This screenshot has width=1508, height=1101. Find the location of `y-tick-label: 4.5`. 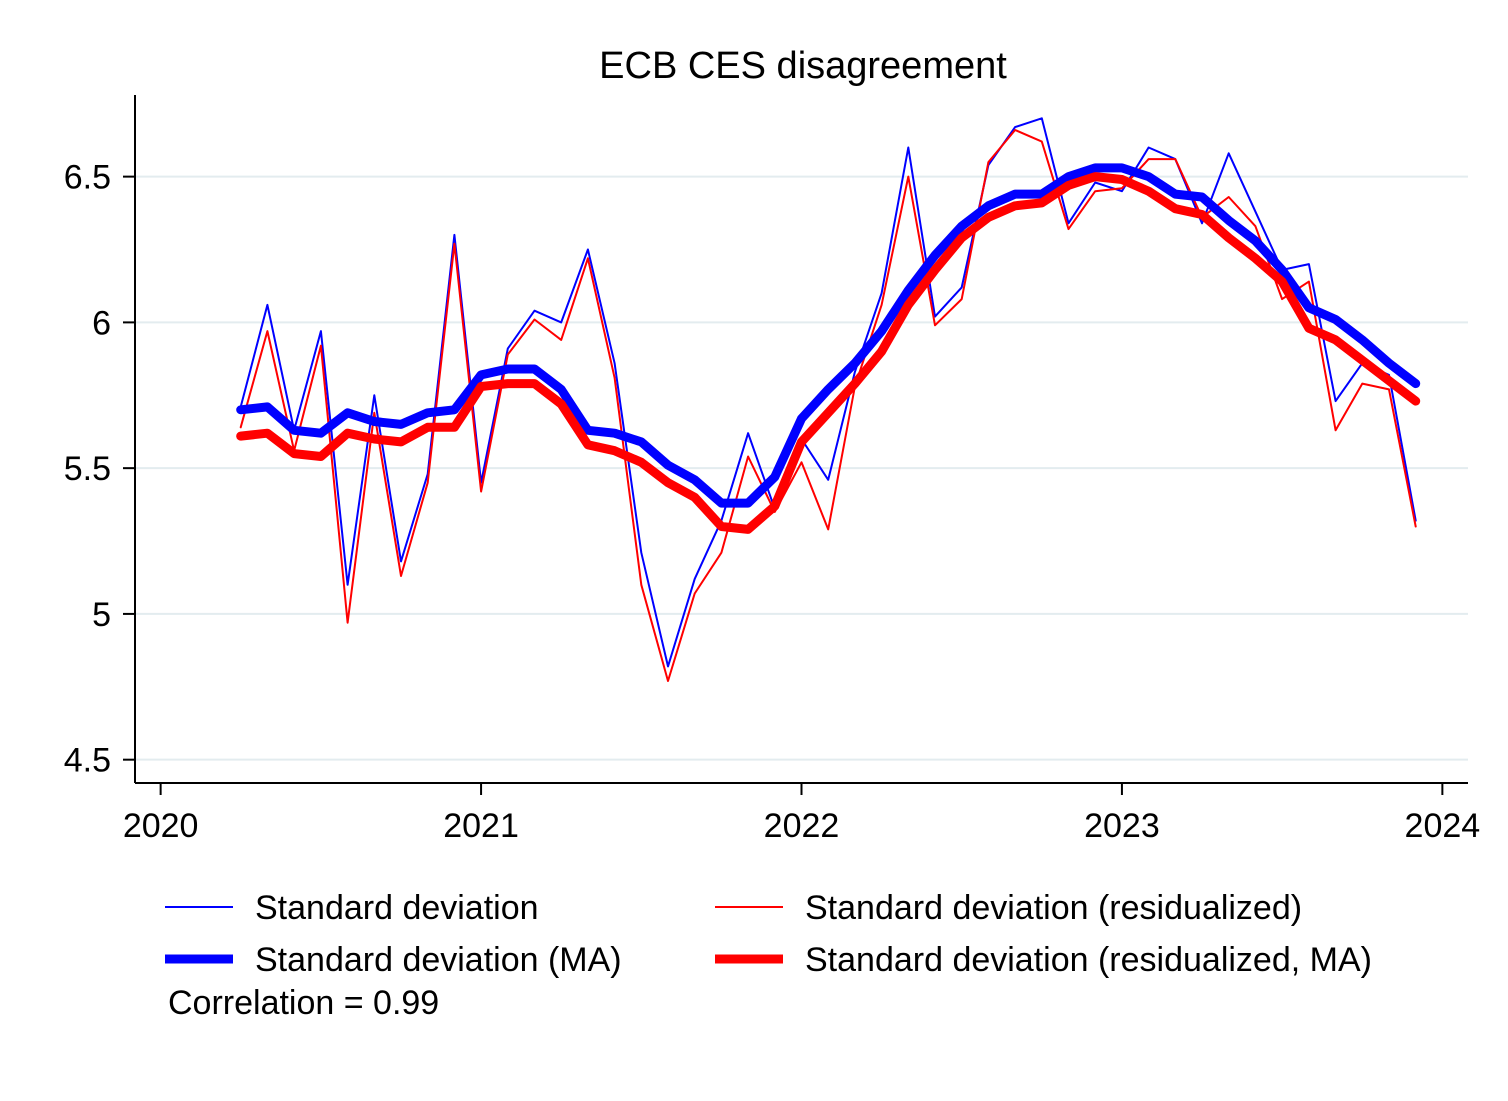

y-tick-label: 4.5 is located at coordinates (87, 761).